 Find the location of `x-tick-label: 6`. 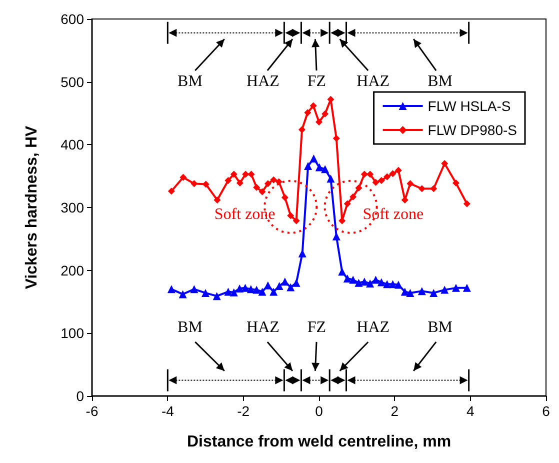

x-tick-label: 6 is located at coordinates (546, 411).